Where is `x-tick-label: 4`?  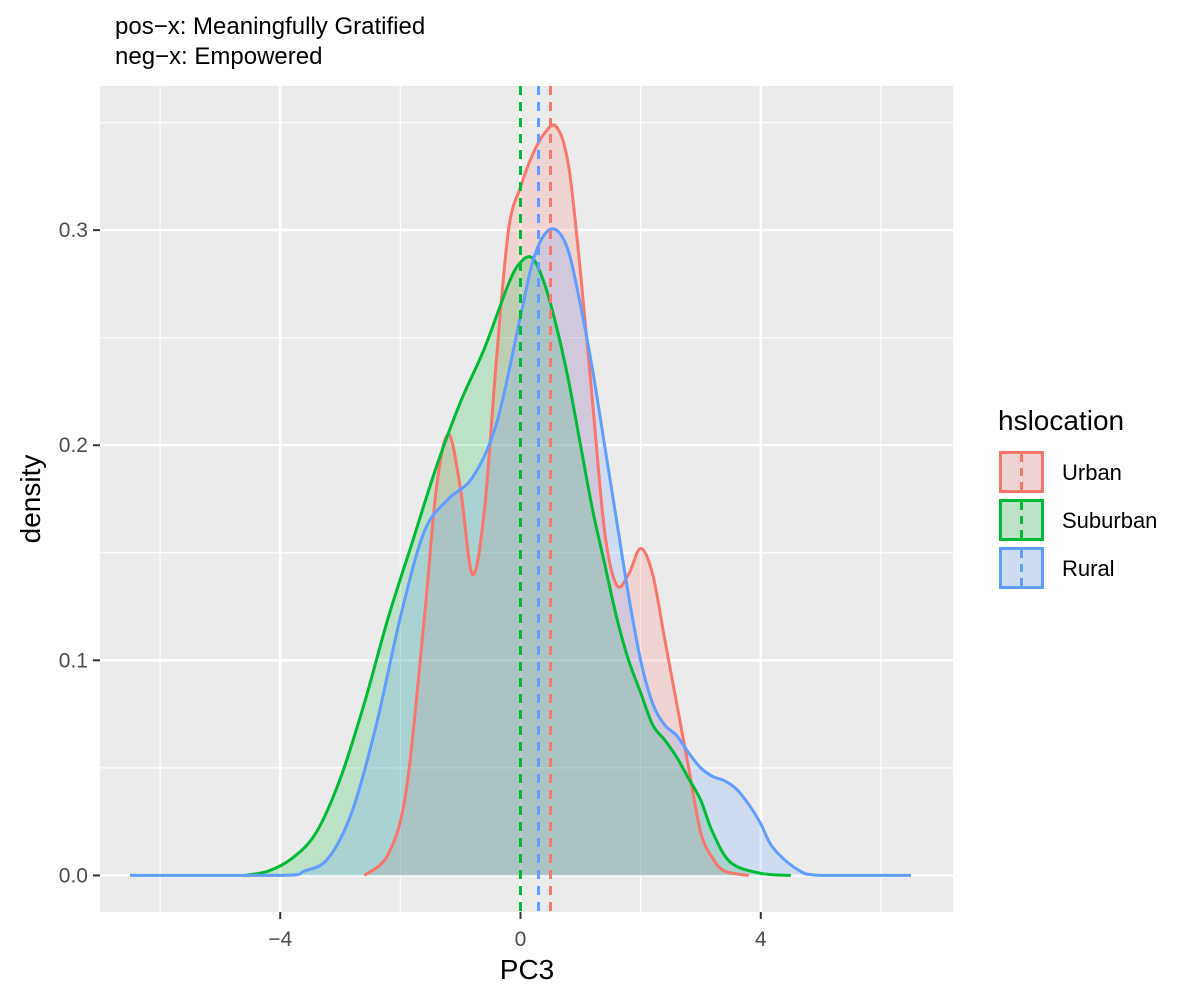
x-tick-label: 4 is located at coordinates (761, 939).